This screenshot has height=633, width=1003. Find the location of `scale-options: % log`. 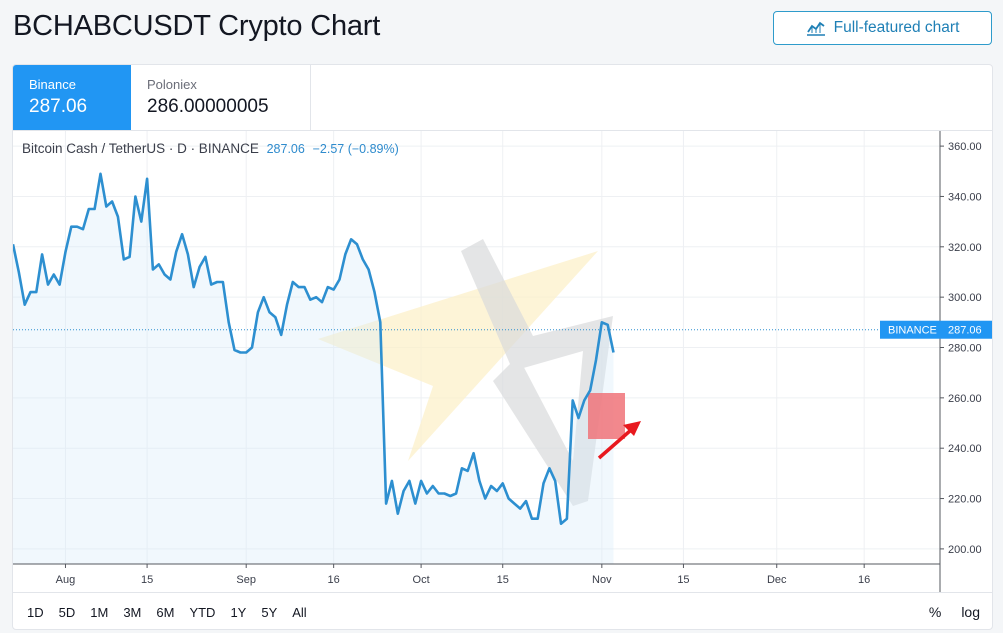

scale-options: % log is located at coordinates (954, 612).